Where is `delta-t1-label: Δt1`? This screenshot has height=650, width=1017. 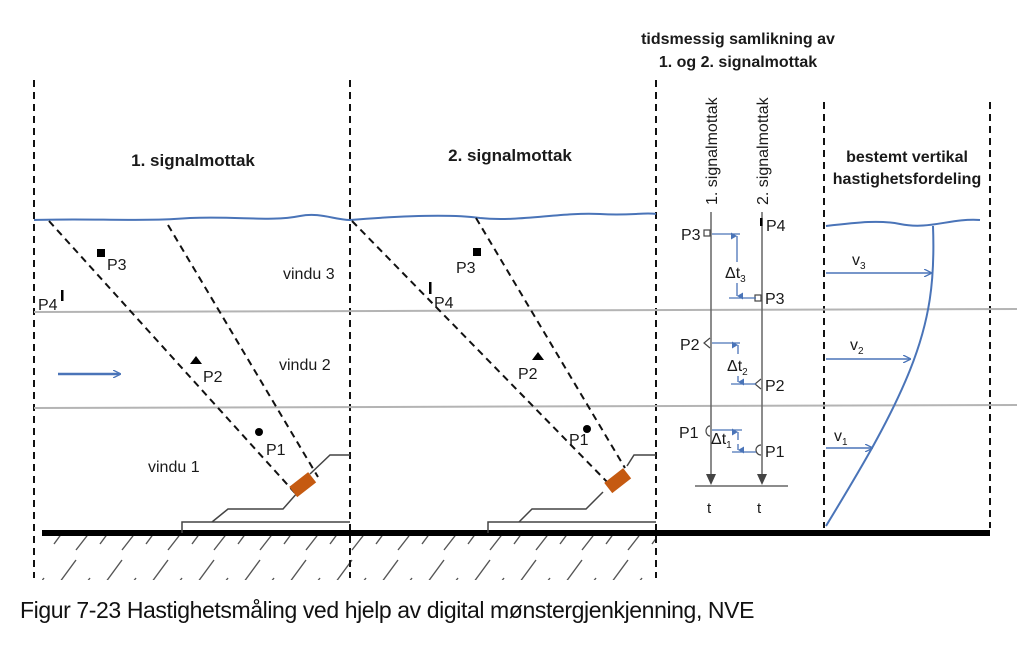 delta-t1-label: Δt1 is located at coordinates (721, 441).